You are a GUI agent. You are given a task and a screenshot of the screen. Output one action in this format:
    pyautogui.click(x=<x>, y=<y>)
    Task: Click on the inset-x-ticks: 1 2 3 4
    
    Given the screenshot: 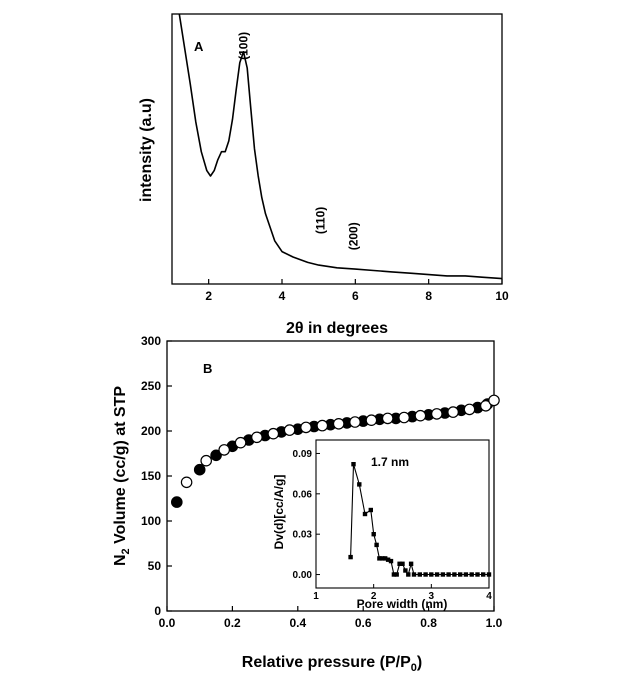 What is the action you would take?
    pyautogui.click(x=402, y=593)
    